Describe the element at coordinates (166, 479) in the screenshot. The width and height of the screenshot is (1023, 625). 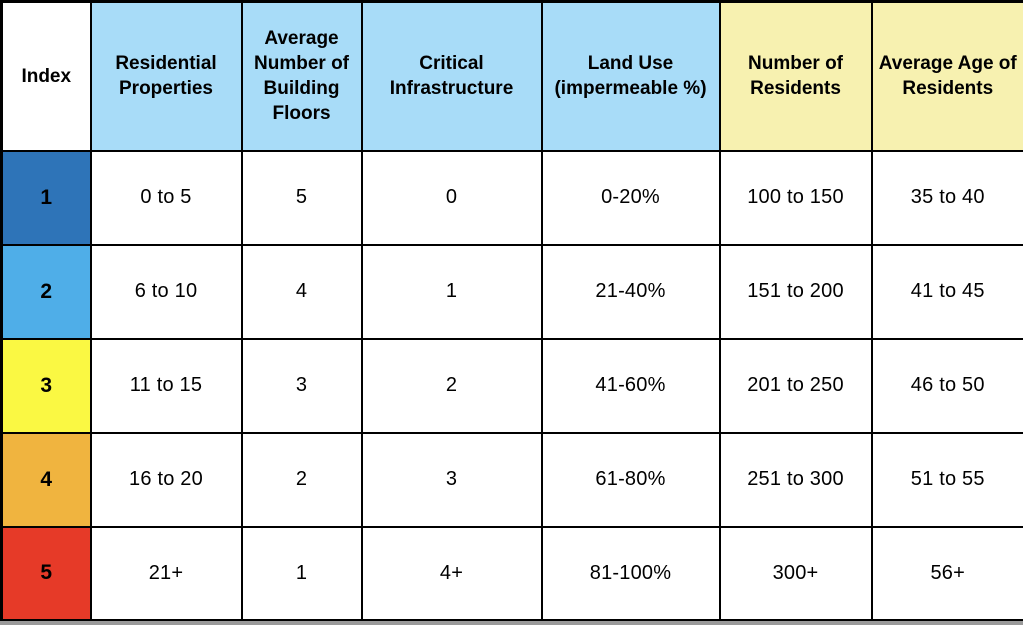
I see `table-cell: 16 to 20` at that location.